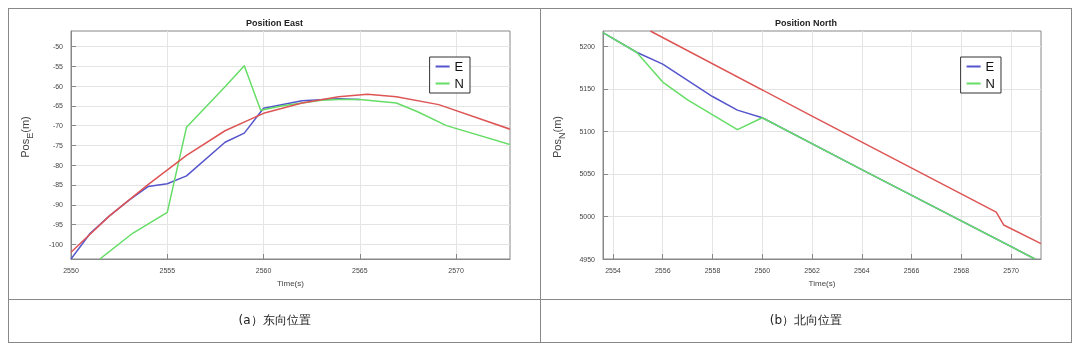 The height and width of the screenshot is (356, 1080). I want to click on chart-title: Position East, so click(274, 22).